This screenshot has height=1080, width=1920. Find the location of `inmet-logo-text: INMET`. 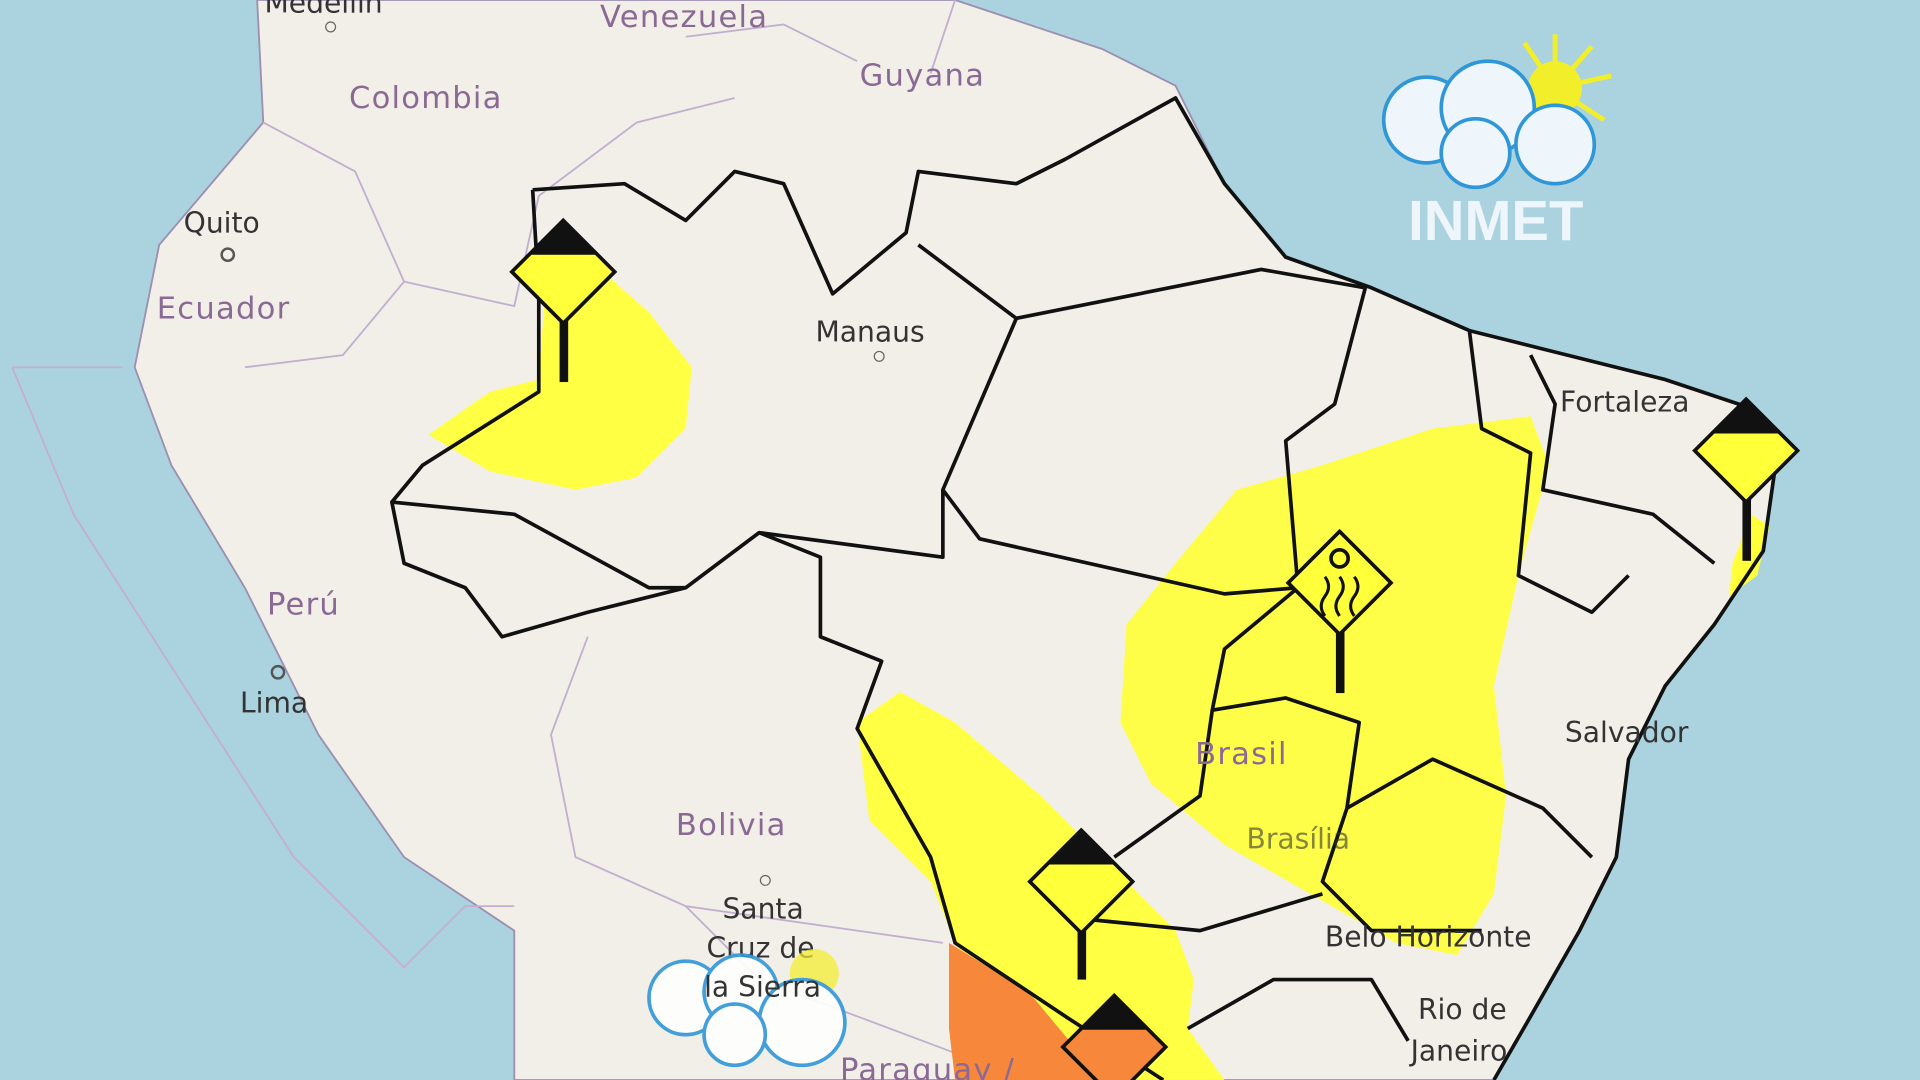

inmet-logo-text: INMET is located at coordinates (1495, 220).